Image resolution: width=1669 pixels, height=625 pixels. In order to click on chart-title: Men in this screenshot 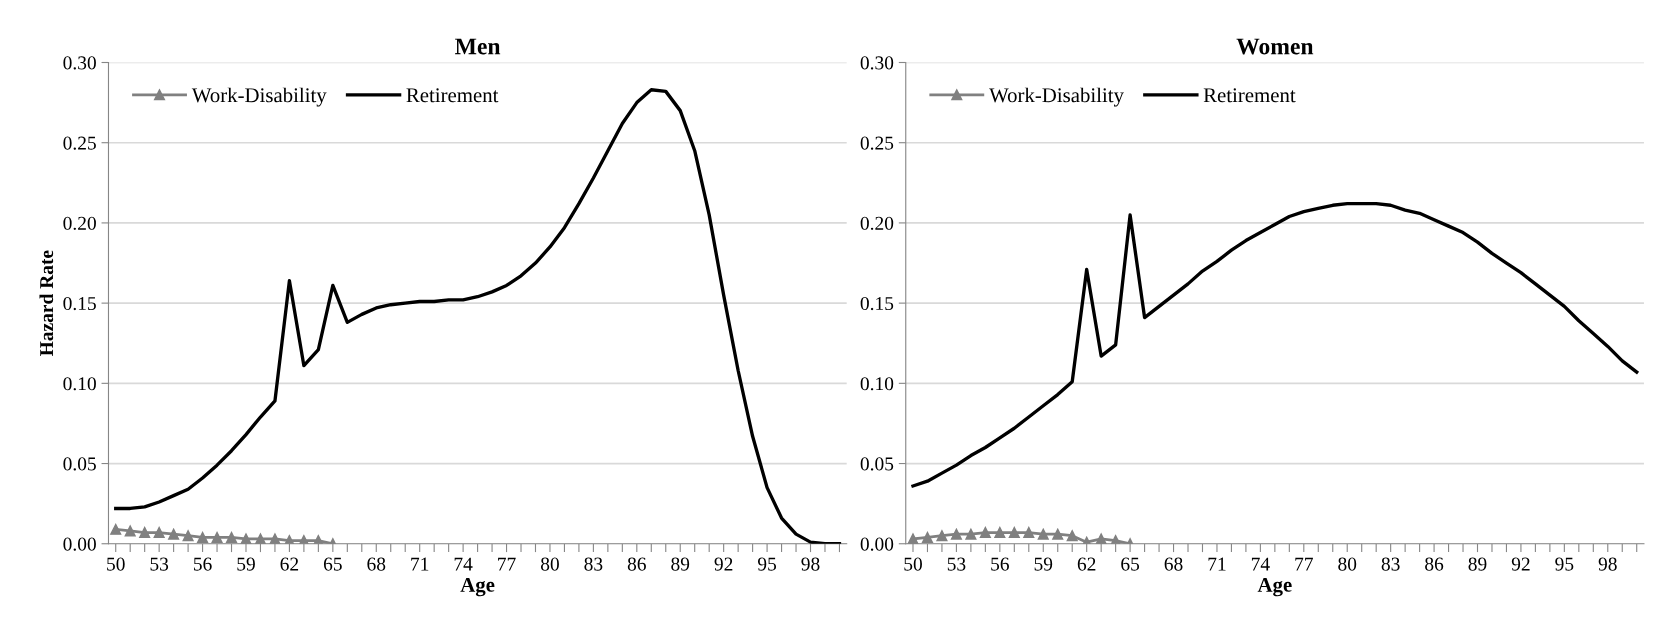, I will do `click(478, 46)`.